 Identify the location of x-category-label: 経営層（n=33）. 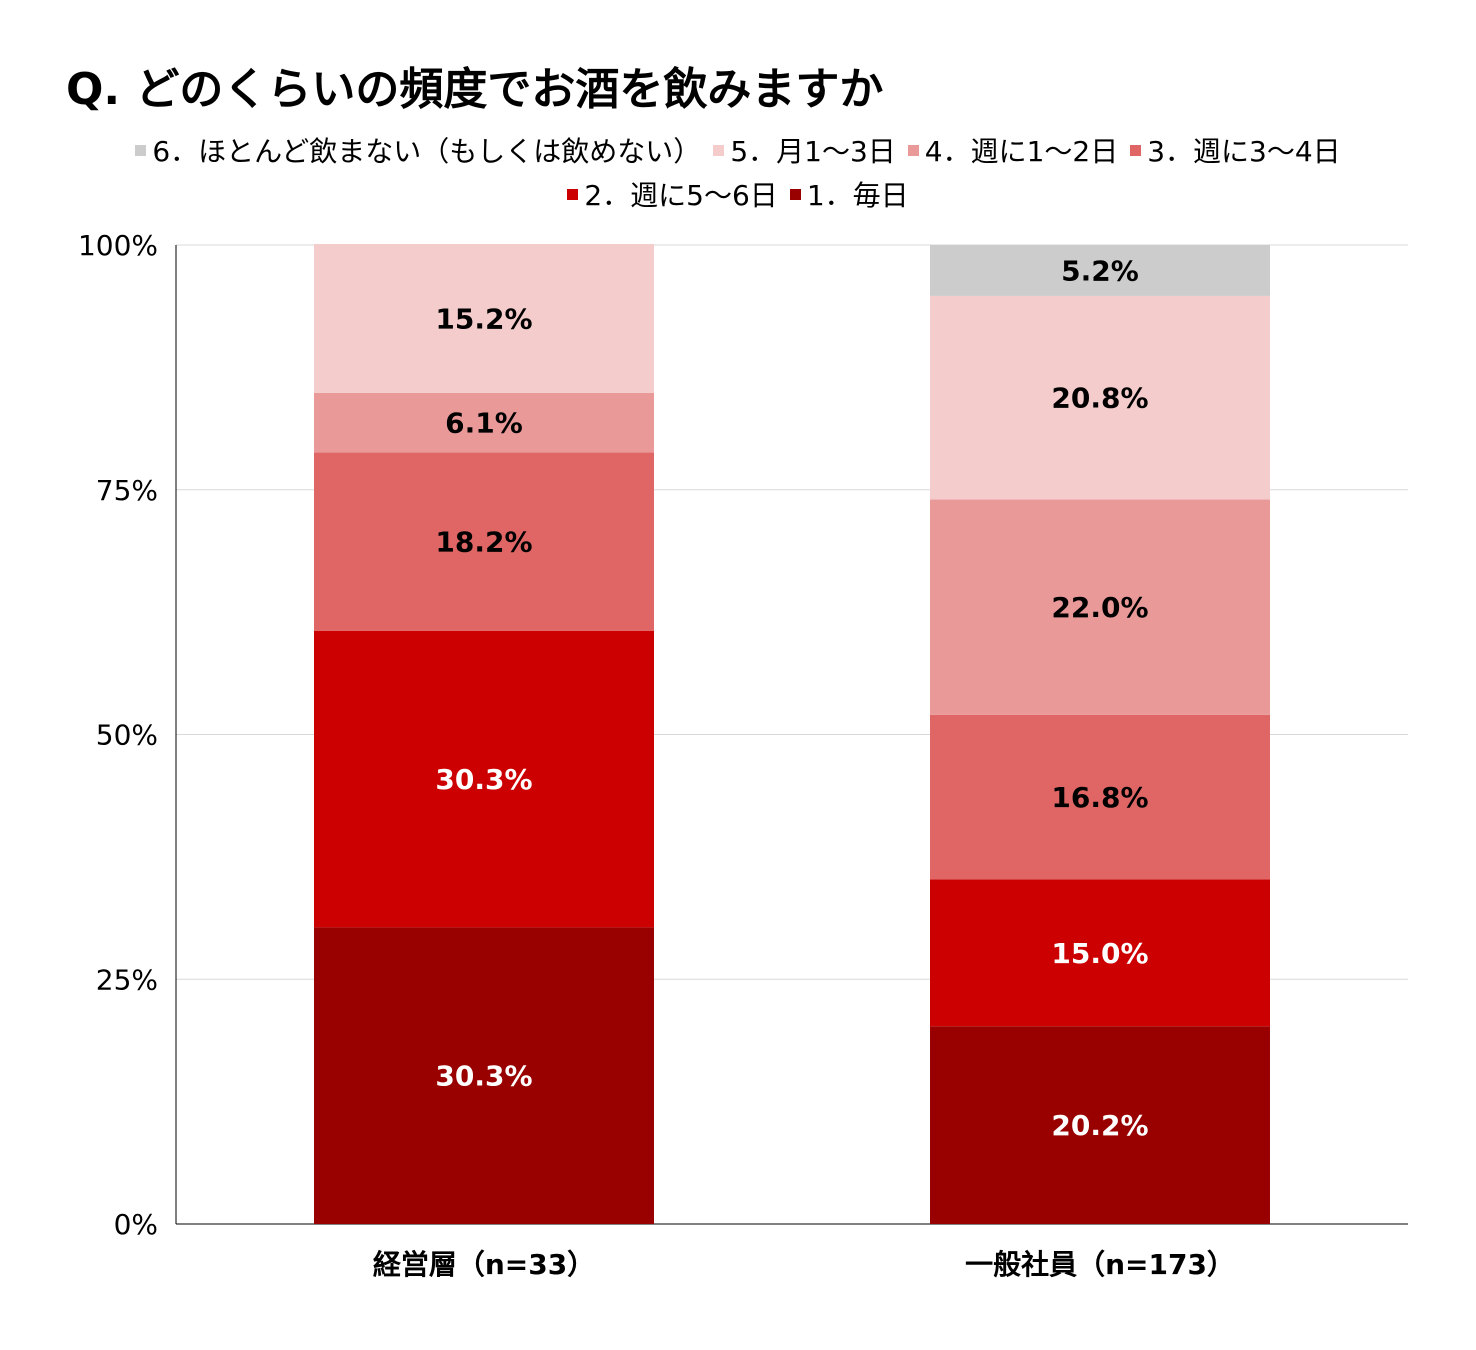
(484, 1264).